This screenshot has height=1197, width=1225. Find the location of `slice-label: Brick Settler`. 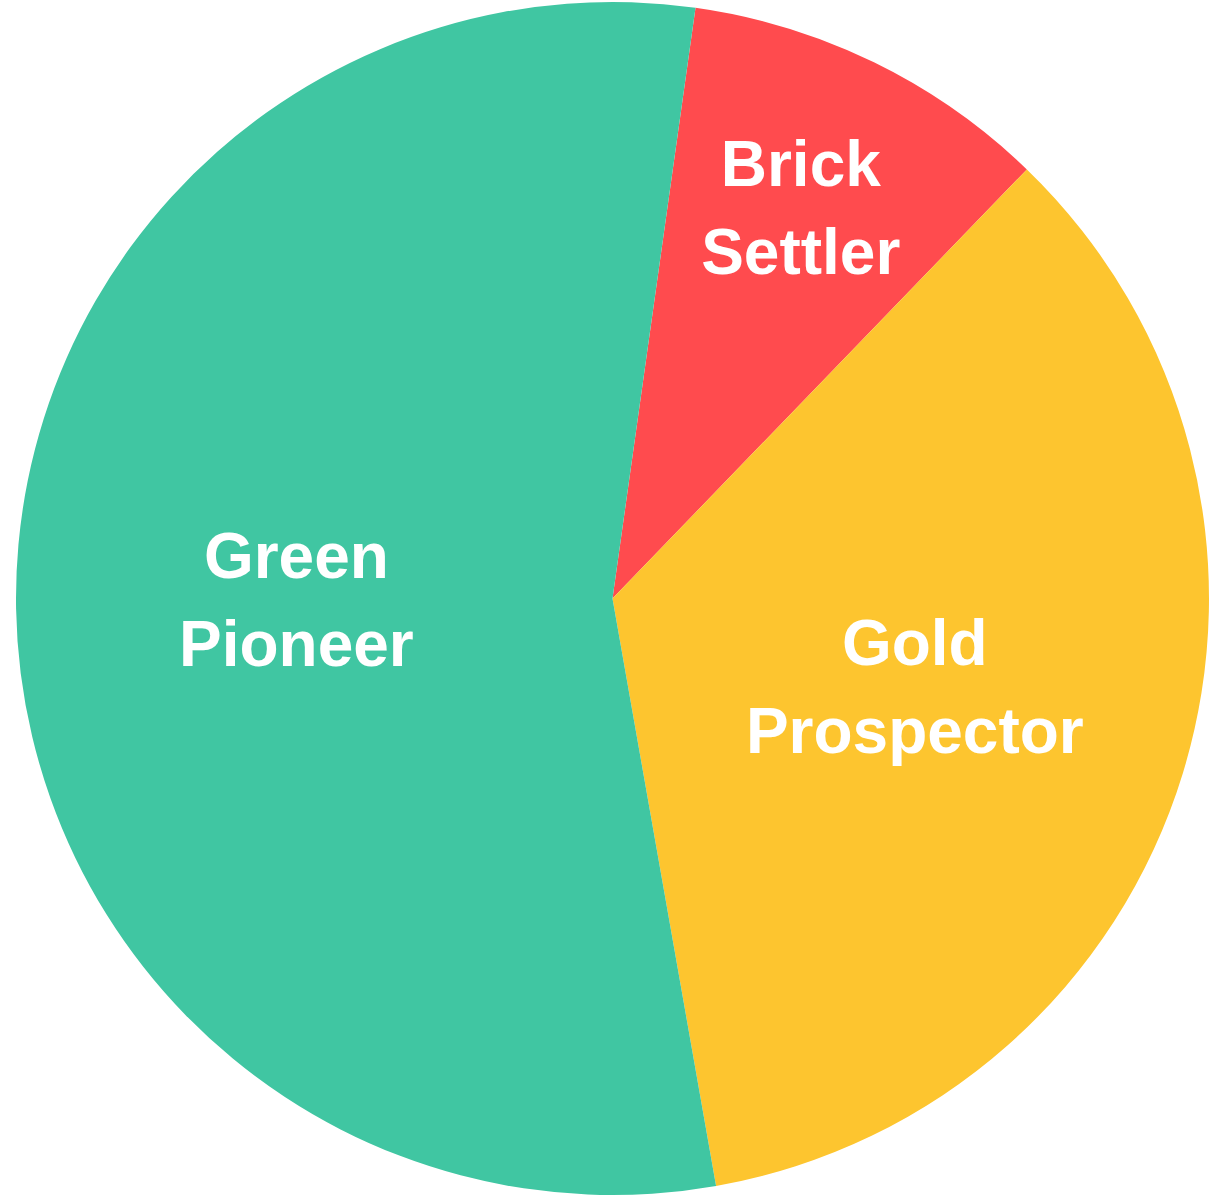

slice-label: Brick Settler is located at coordinates (801, 208).